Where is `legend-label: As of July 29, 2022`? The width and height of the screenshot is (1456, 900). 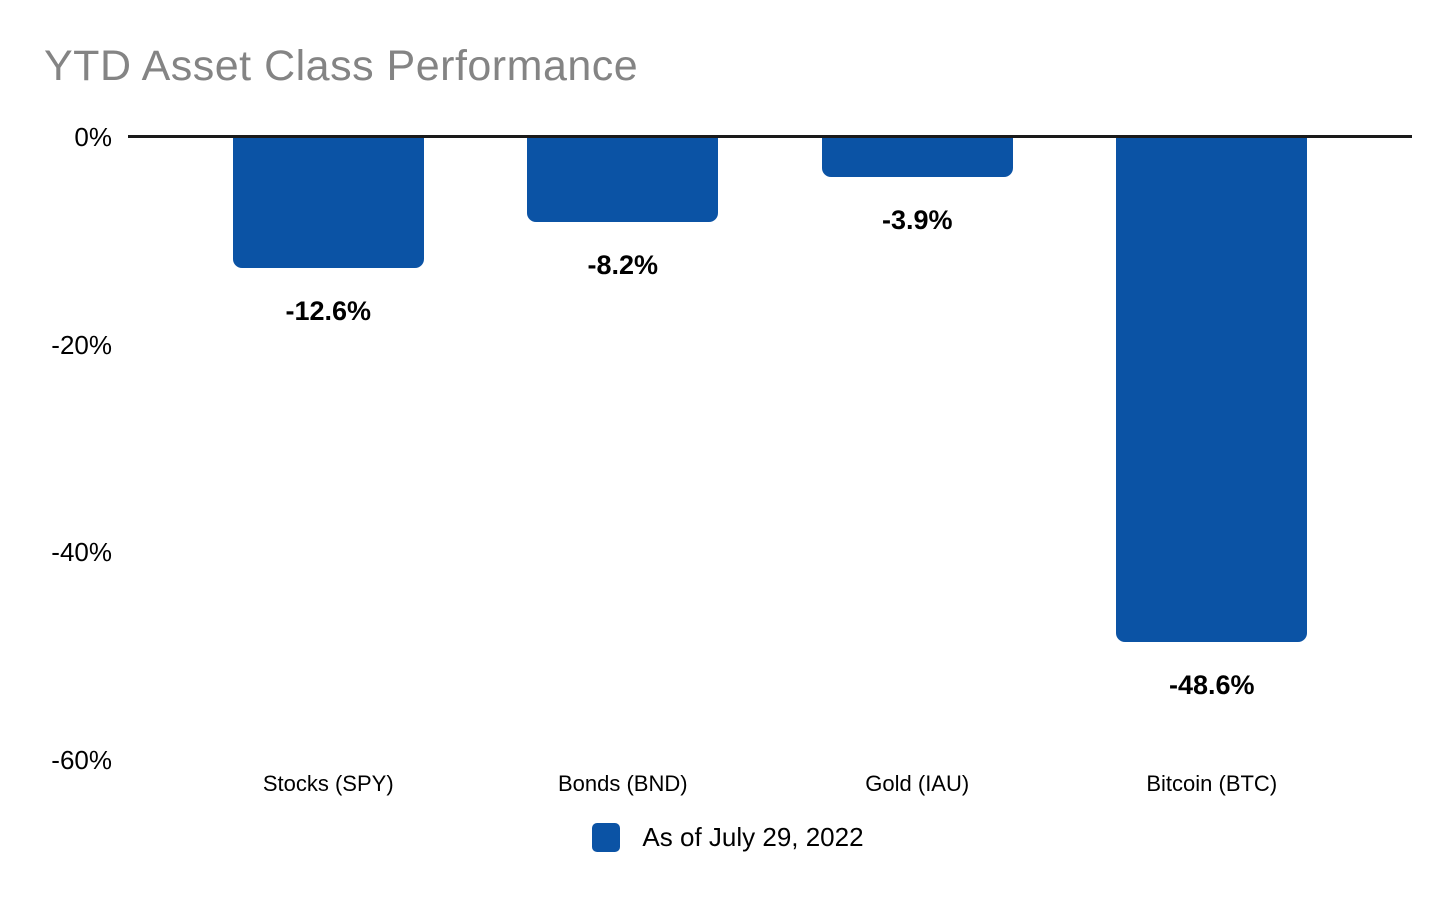 legend-label: As of July 29, 2022 is located at coordinates (753, 837).